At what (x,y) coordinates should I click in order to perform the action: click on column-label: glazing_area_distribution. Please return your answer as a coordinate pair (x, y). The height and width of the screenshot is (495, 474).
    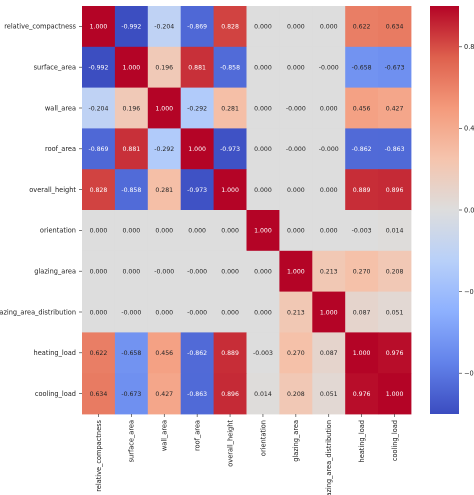
    Looking at the image, I should click on (329, 457).